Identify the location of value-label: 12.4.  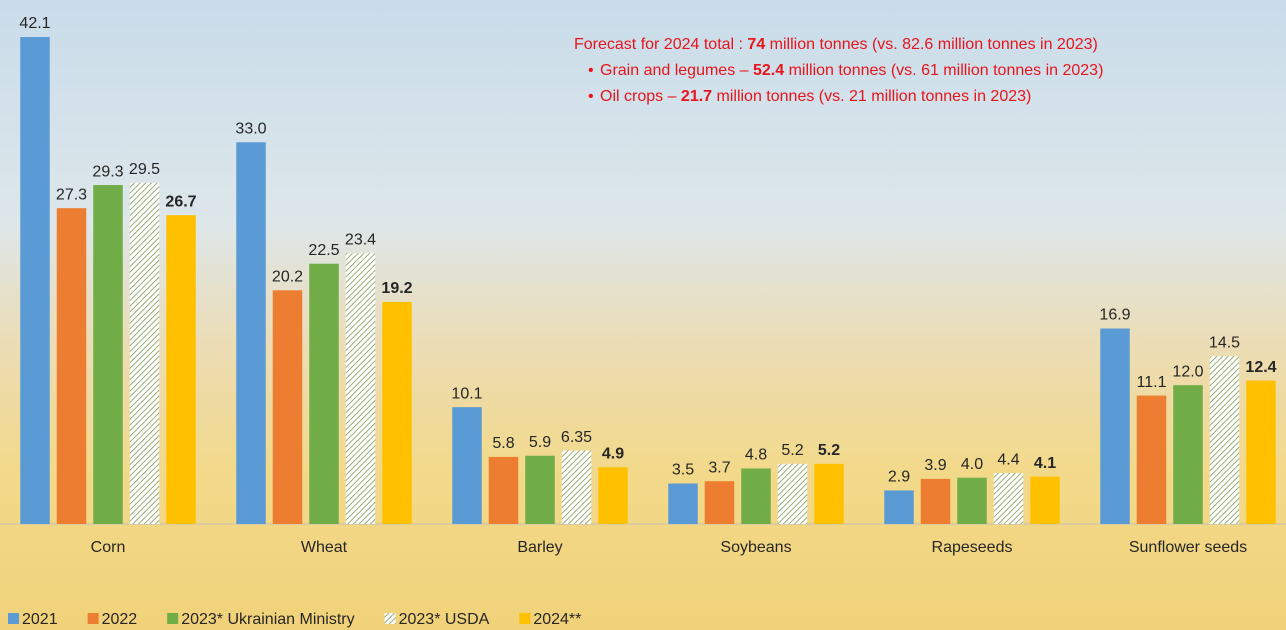
(1260, 367).